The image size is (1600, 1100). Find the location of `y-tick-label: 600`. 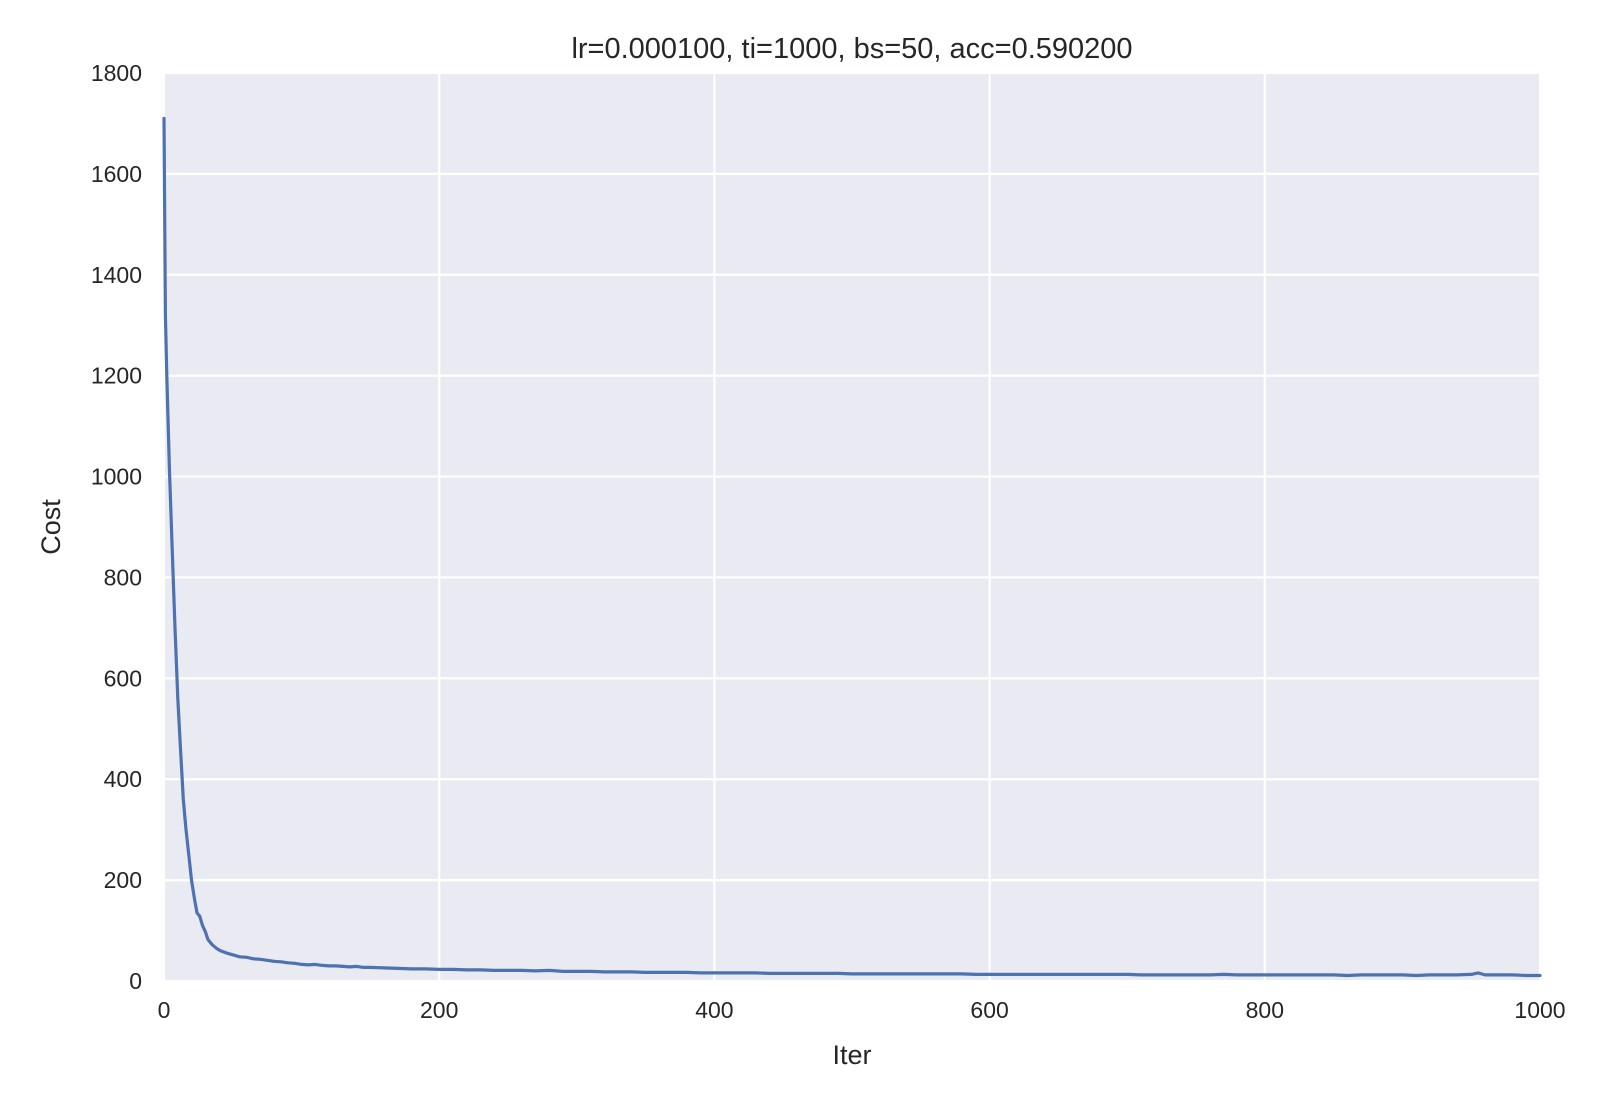

y-tick-label: 600 is located at coordinates (123, 678).